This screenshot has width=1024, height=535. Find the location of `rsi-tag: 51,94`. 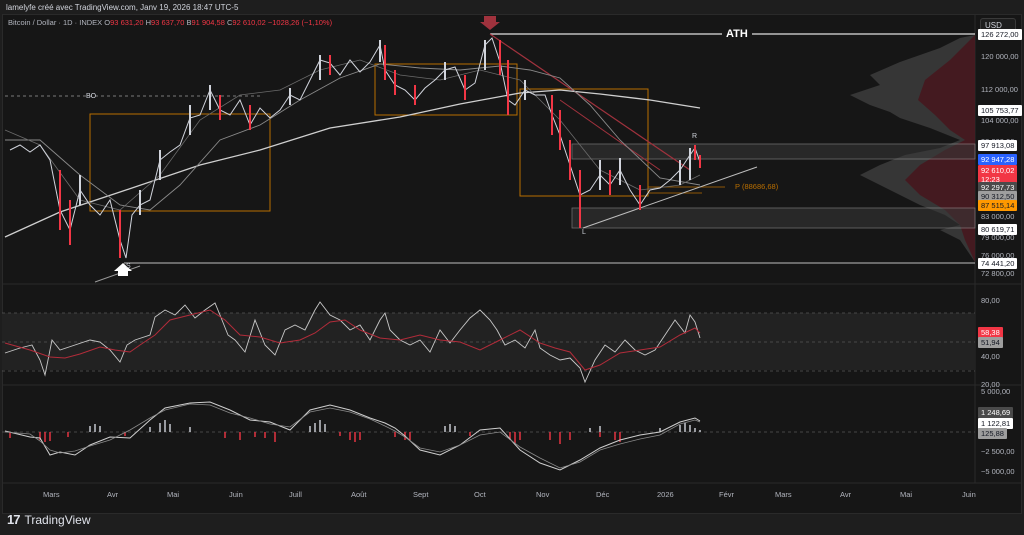

rsi-tag: 51,94 is located at coordinates (990, 342).